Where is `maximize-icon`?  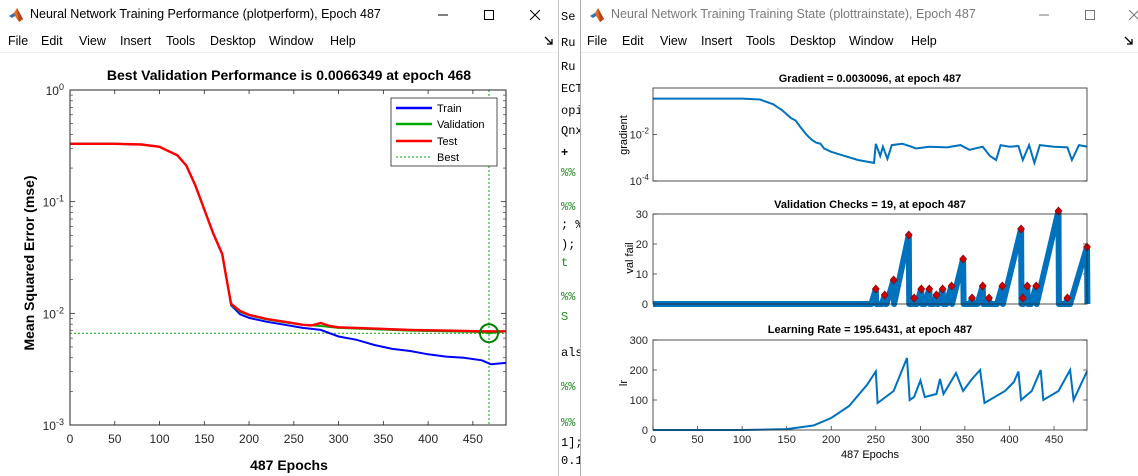
maximize-icon is located at coordinates (489, 15).